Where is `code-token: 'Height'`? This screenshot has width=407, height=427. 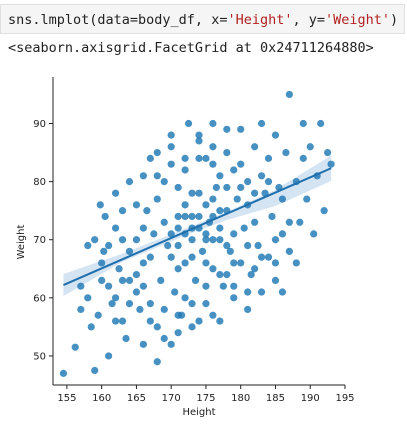
code-token: 'Height' is located at coordinates (260, 20).